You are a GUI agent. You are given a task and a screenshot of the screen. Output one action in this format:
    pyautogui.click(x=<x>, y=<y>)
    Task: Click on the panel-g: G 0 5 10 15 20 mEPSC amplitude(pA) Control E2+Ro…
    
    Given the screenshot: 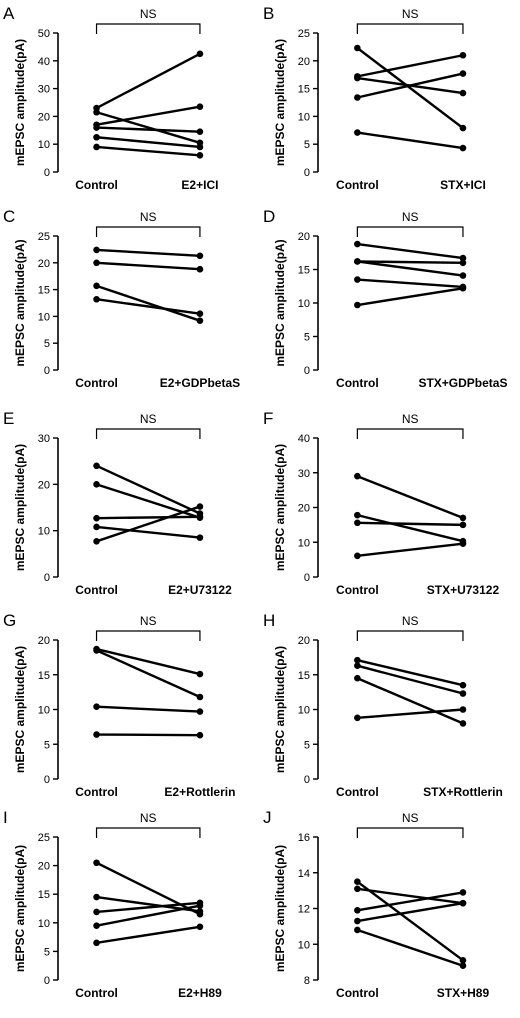 What is the action you would take?
    pyautogui.click(x=119, y=705)
    